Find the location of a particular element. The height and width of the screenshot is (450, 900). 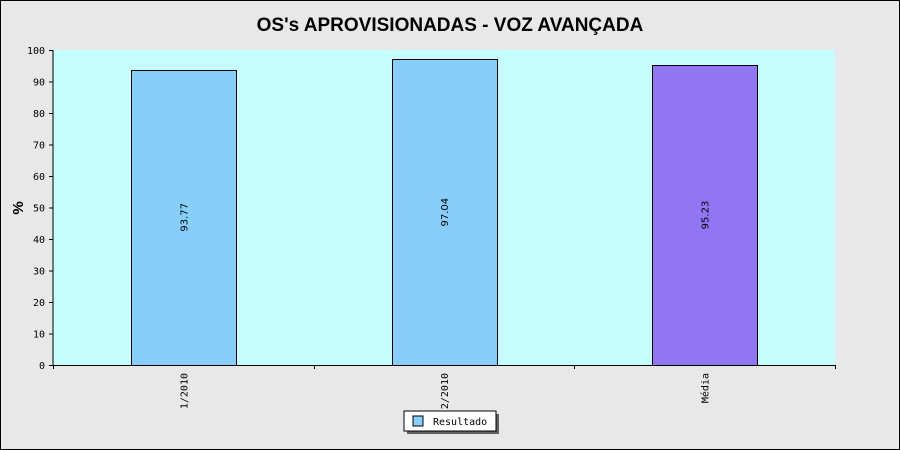

y-tick-label: 10 is located at coordinates (39, 335).